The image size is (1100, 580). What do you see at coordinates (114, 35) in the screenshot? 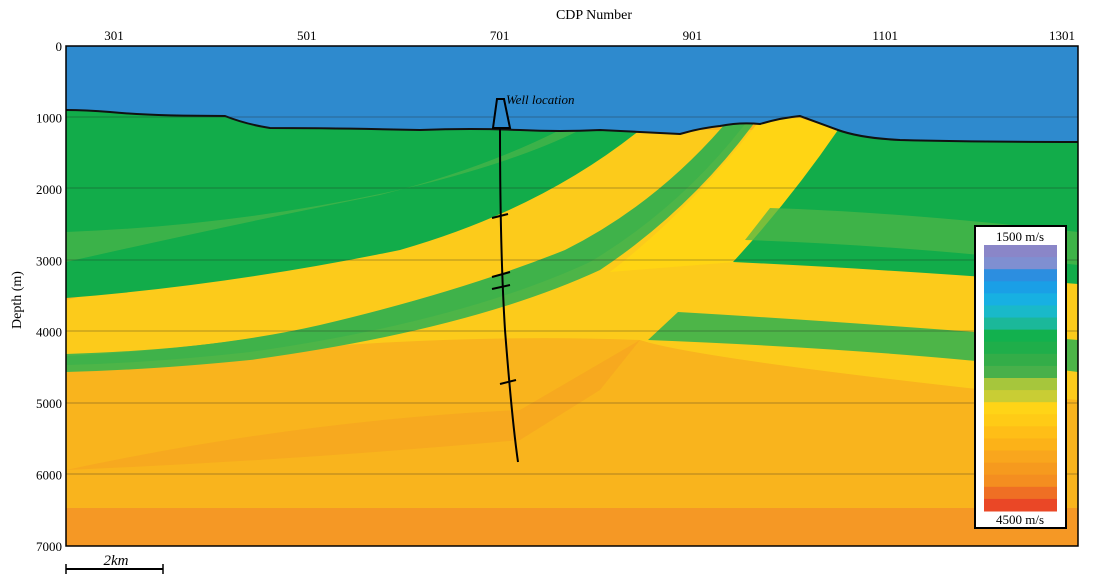
I see `cdp-tick-301: 301` at bounding box center [114, 35].